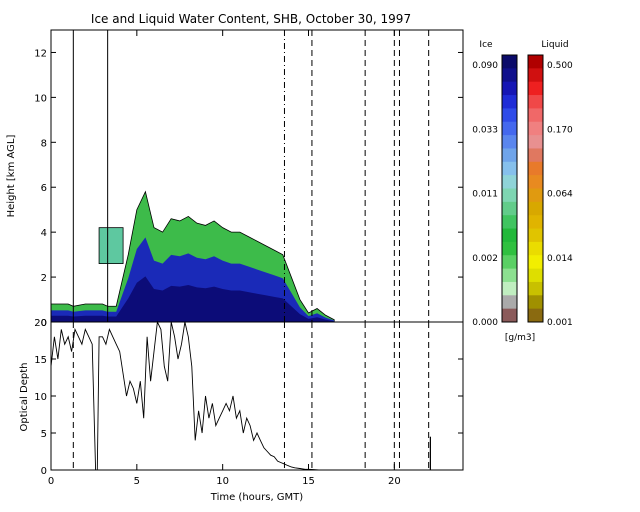  Describe the element at coordinates (192, 256) in the screenshot. I see `cloud-content-field` at that location.